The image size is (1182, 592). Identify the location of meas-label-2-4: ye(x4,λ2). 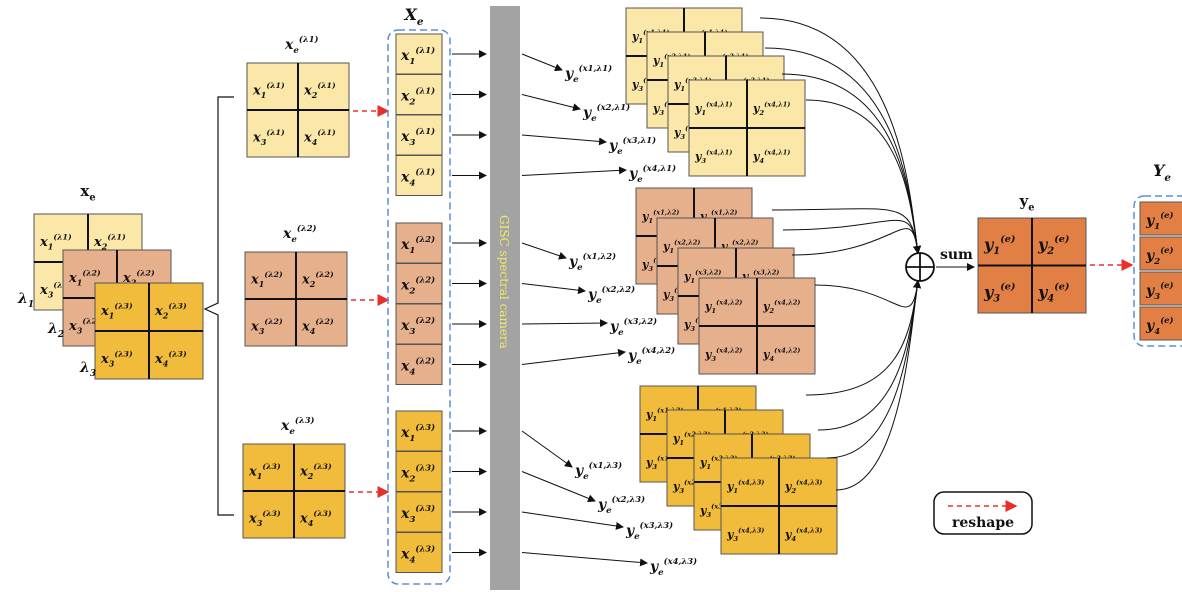
(651, 356).